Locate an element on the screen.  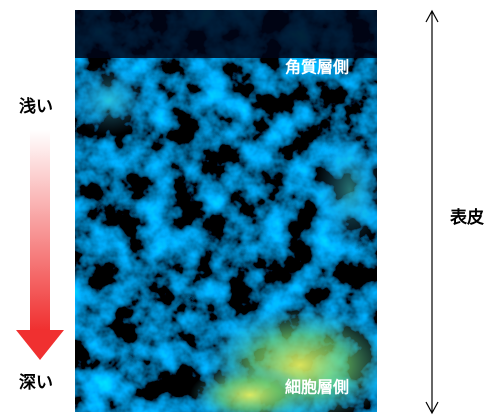
image-label-bottom: 細胞層側 is located at coordinates (317, 387).